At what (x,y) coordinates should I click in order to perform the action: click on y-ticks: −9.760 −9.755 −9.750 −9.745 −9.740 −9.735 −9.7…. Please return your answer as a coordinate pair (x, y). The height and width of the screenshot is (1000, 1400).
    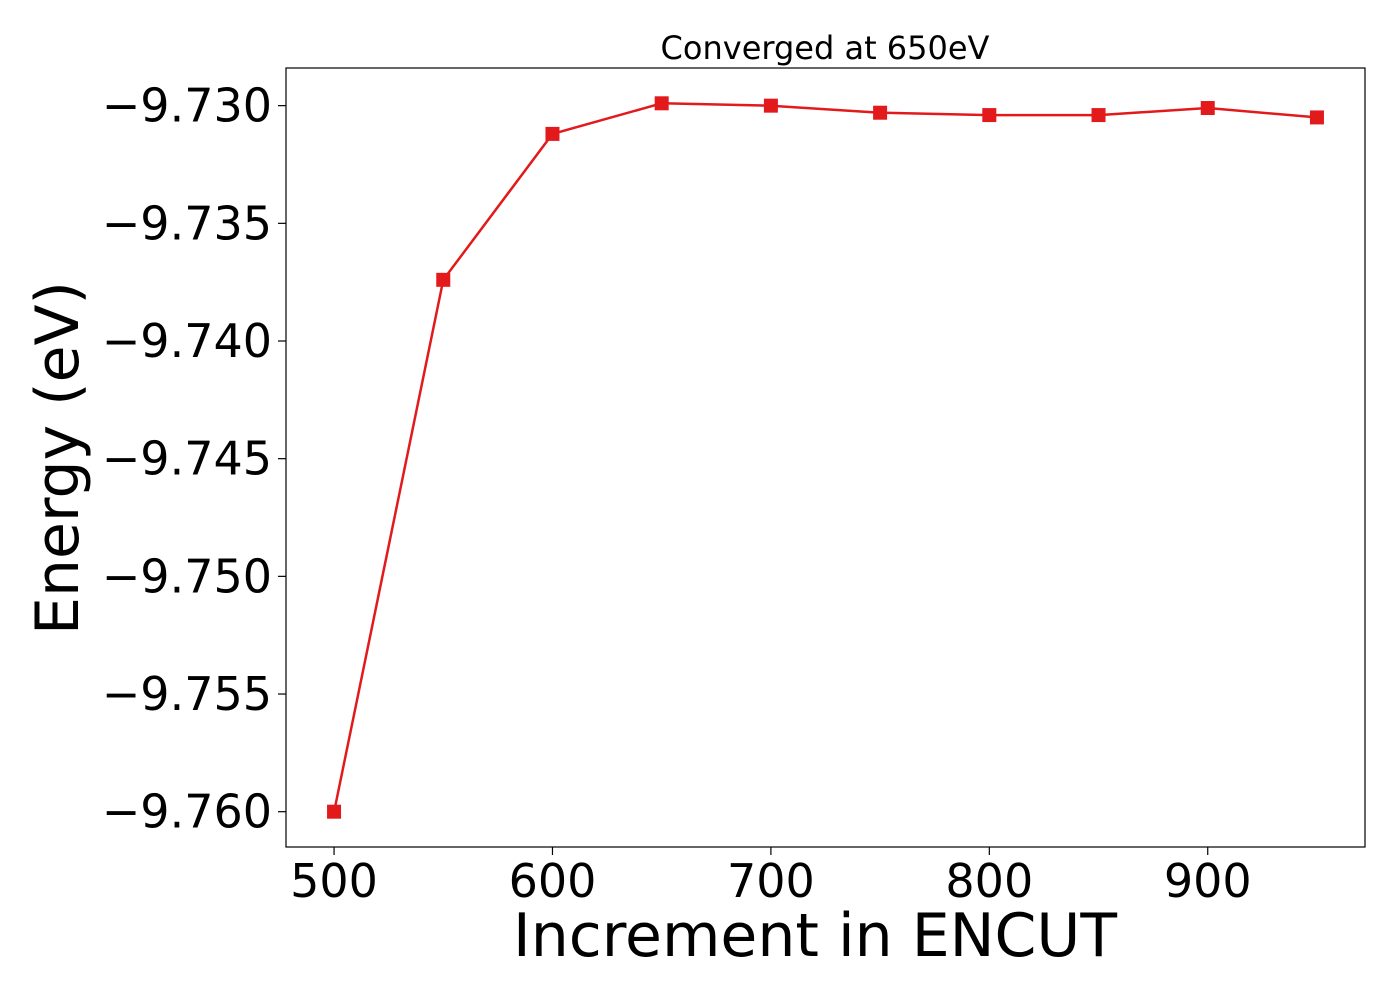
    Looking at the image, I should click on (194, 459).